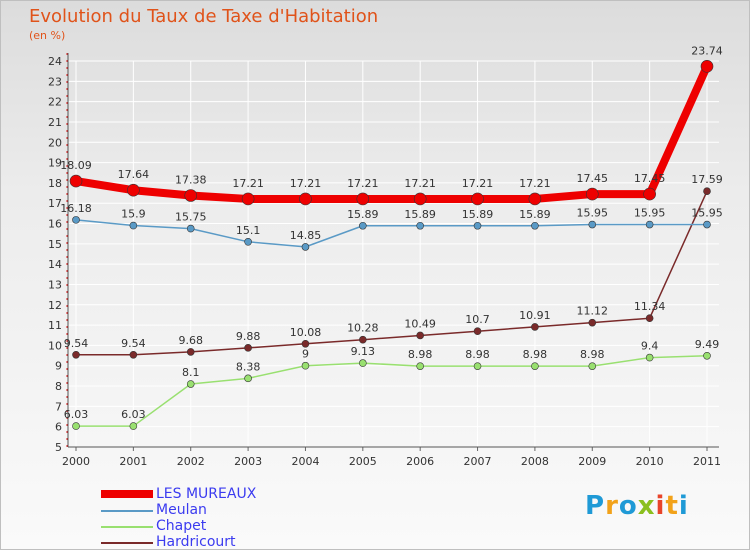  What do you see at coordinates (127, 543) in the screenshot?
I see `legend-swatch-hardricourt` at bounding box center [127, 543].